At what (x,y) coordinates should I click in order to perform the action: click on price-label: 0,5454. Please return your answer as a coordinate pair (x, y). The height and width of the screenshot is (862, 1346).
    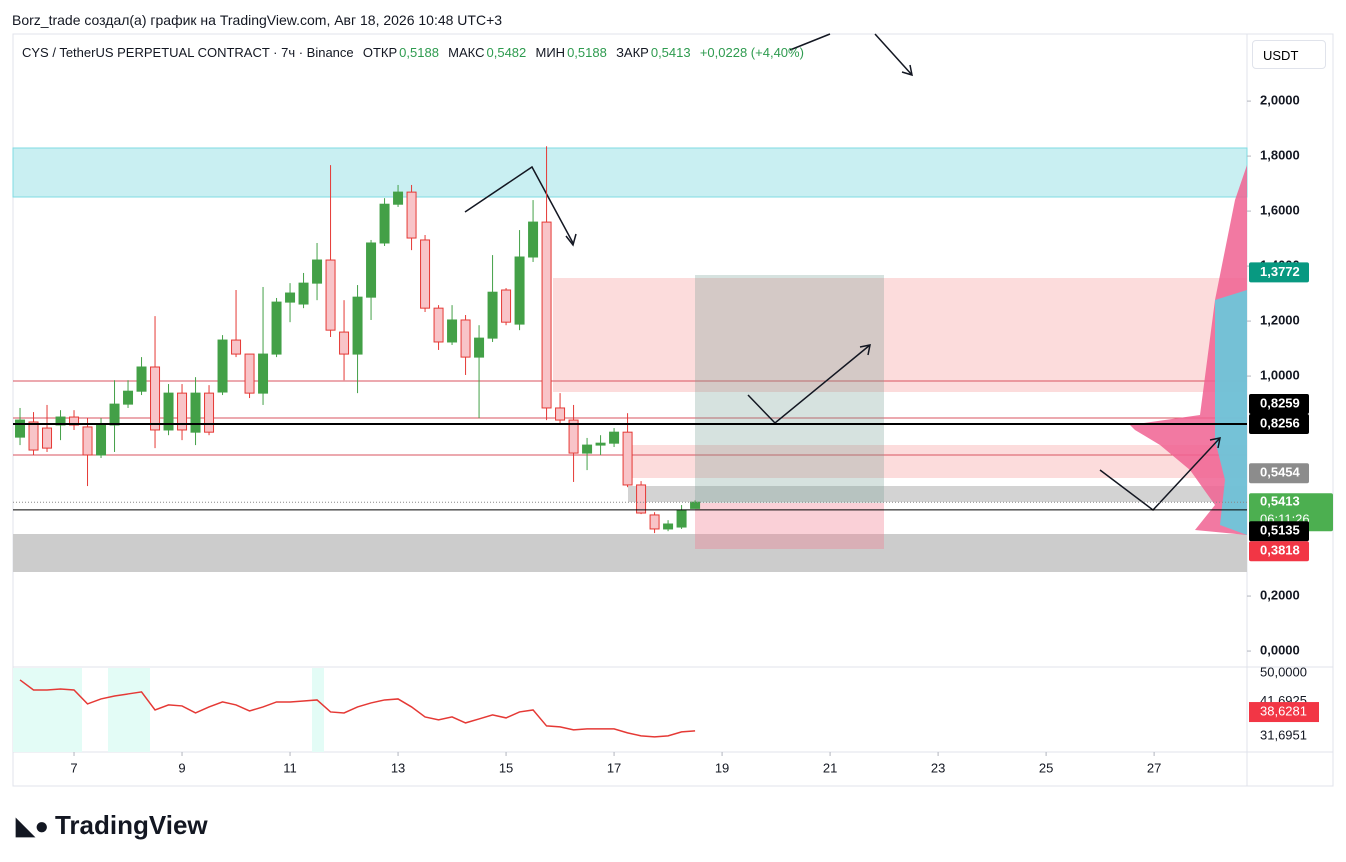
    Looking at the image, I should click on (1280, 472).